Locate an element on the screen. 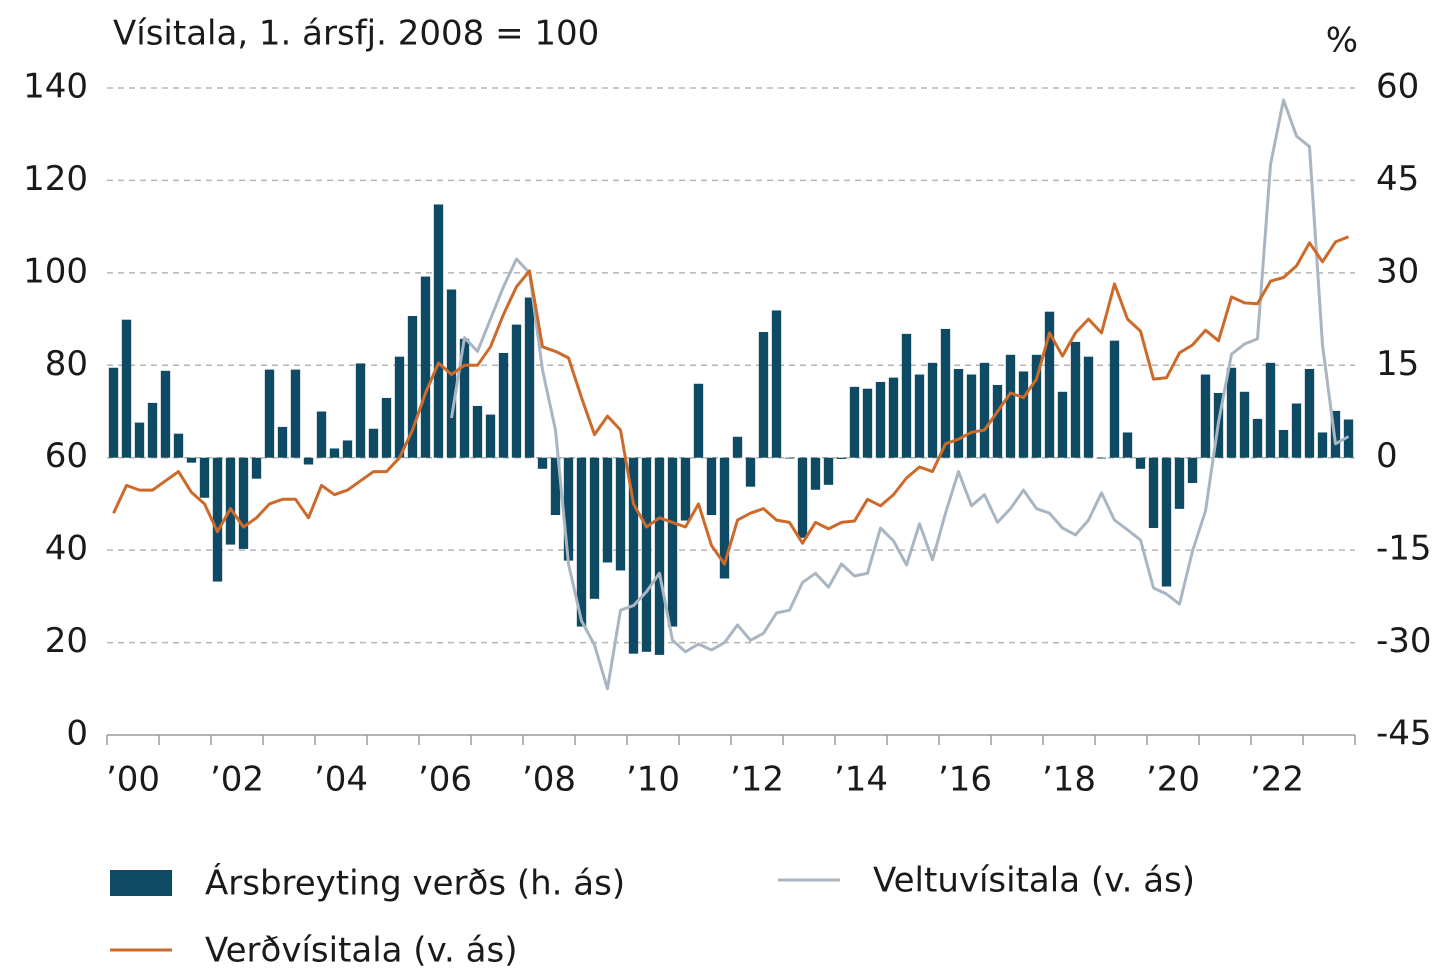  legend-swatch is located at coordinates (141, 883).